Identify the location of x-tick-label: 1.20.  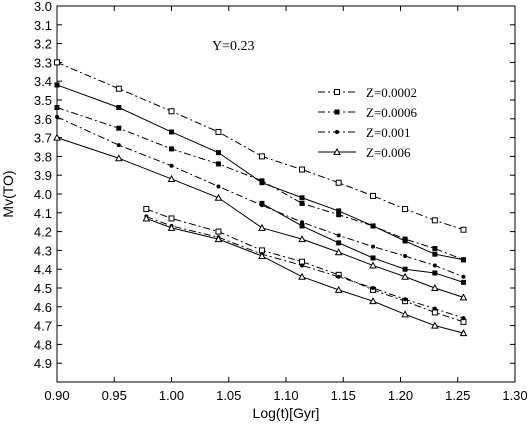
(400, 395).